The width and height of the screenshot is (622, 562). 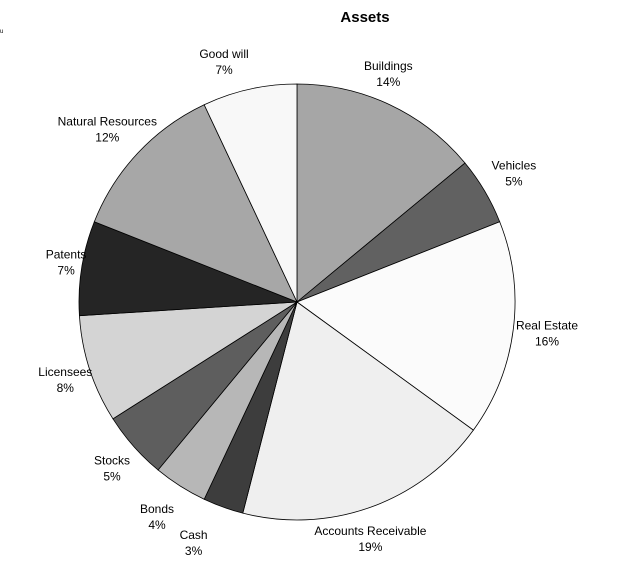 What do you see at coordinates (112, 461) in the screenshot?
I see `slice-label: Stocks` at bounding box center [112, 461].